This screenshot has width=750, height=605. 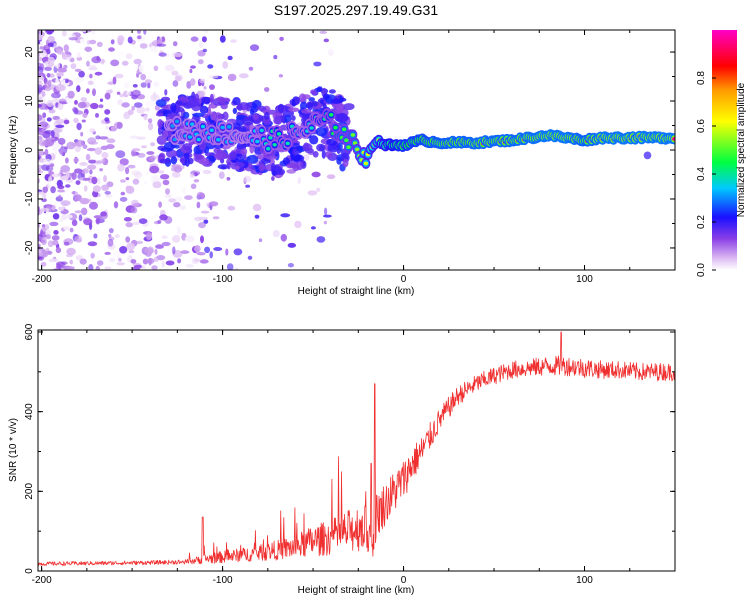 What do you see at coordinates (29, 198) in the screenshot?
I see `y-tick-label: -10` at bounding box center [29, 198].